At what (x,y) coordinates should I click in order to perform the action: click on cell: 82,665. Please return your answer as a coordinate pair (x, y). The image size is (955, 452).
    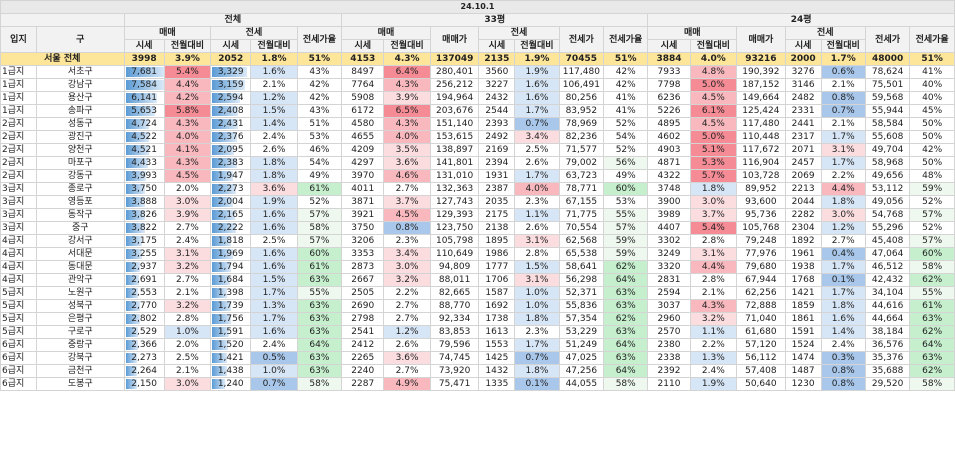
    Looking at the image, I should click on (454, 293).